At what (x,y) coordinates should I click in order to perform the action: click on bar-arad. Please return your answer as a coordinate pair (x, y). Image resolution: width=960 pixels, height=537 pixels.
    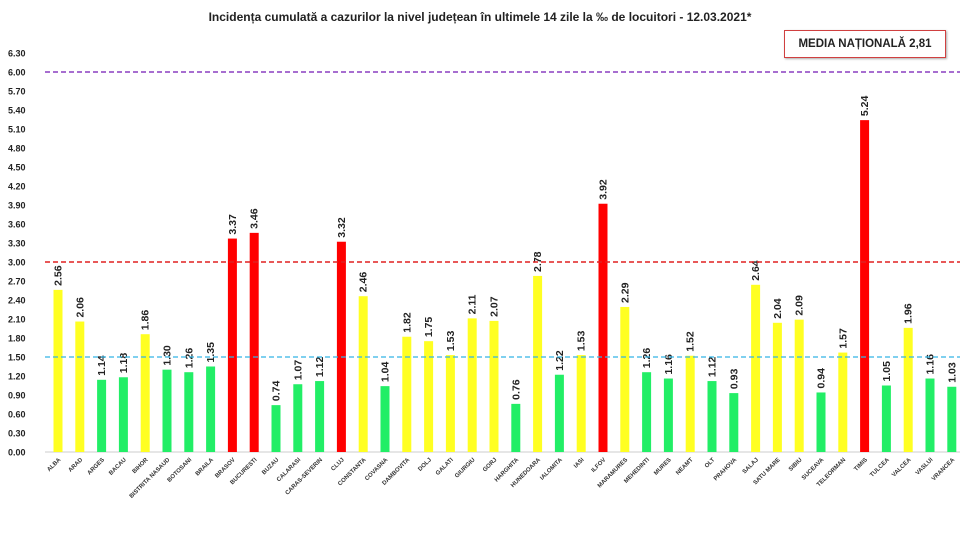
    Looking at the image, I should click on (80, 386).